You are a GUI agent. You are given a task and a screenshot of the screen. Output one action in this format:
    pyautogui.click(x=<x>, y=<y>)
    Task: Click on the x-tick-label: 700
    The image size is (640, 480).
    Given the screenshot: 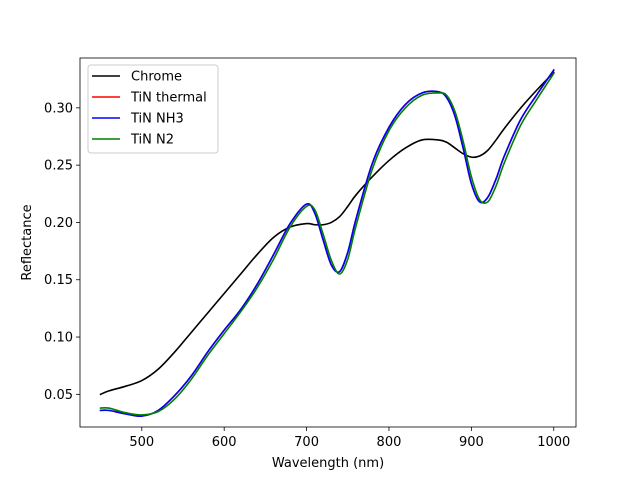 What is the action you would take?
    pyautogui.click(x=306, y=442)
    